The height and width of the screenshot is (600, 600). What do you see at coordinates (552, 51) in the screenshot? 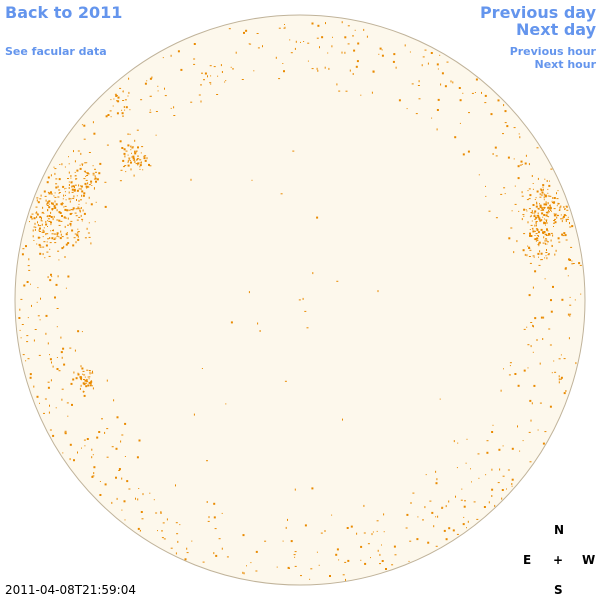
I see `previous-hour-link: Previous hour` at bounding box center [552, 51].